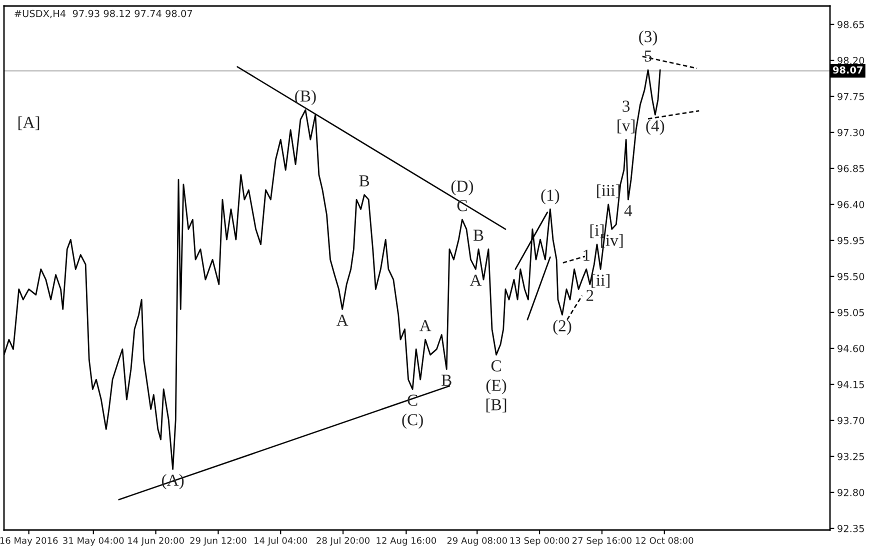  What do you see at coordinates (29, 123) in the screenshot?
I see `annotation: [A]` at bounding box center [29, 123].